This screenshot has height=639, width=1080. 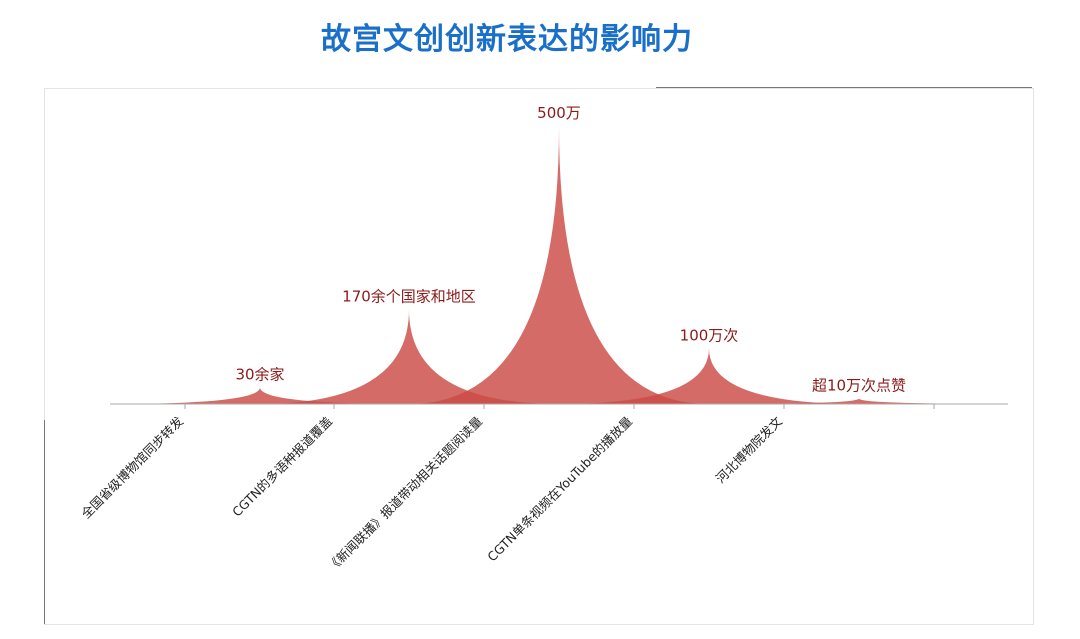 I want to click on x-axis-ticks, so click(x=559, y=406).